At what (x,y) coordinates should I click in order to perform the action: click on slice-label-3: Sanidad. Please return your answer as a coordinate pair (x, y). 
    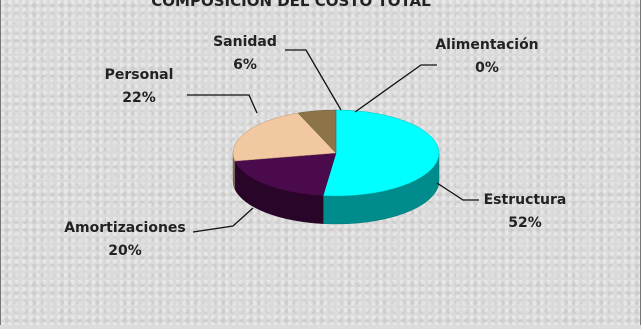
    Looking at the image, I should click on (245, 42).